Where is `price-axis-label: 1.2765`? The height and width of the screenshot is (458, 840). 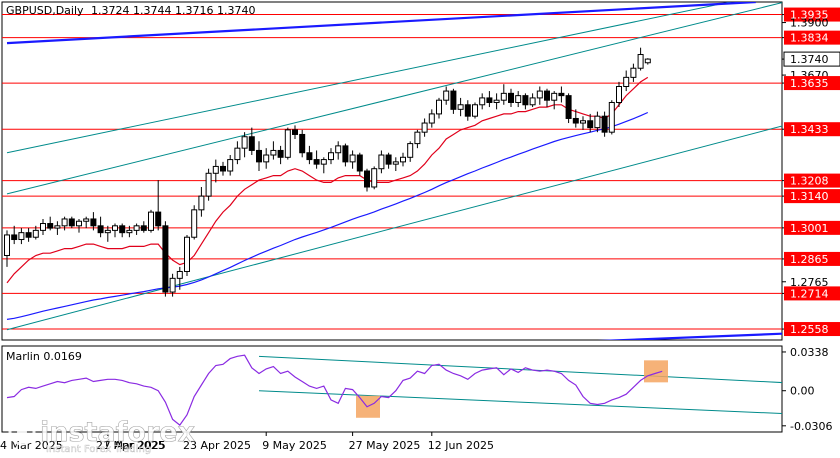 price-axis-label: 1.2765 is located at coordinates (809, 282).